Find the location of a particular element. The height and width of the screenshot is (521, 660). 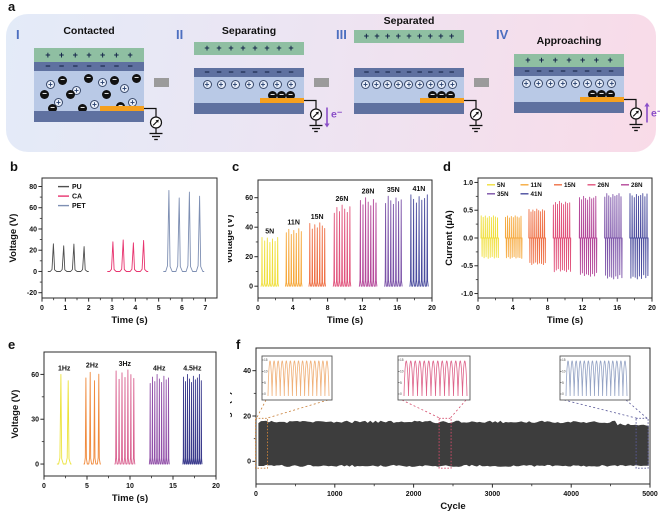

series-4Hz is located at coordinates (159, 419).